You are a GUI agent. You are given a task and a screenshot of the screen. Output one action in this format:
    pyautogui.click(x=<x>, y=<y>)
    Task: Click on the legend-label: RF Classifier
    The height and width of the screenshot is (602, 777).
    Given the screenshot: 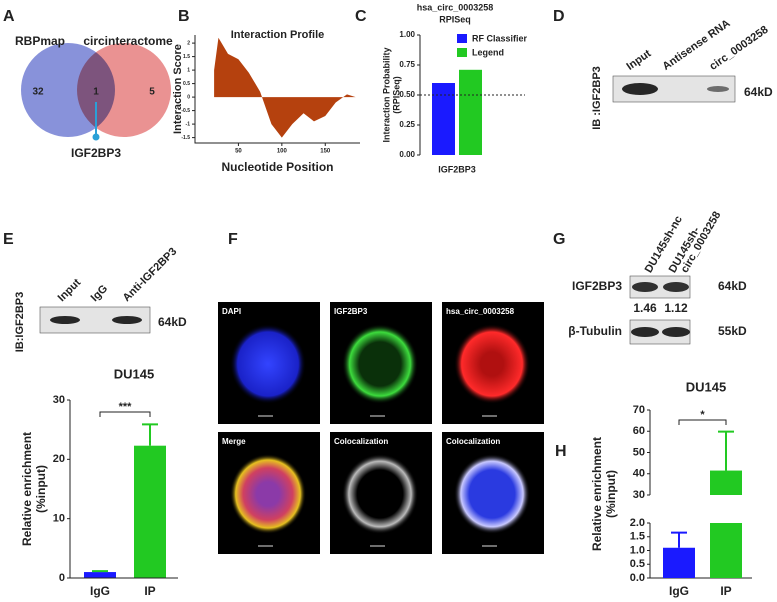 What is the action you would take?
    pyautogui.click(x=500, y=38)
    